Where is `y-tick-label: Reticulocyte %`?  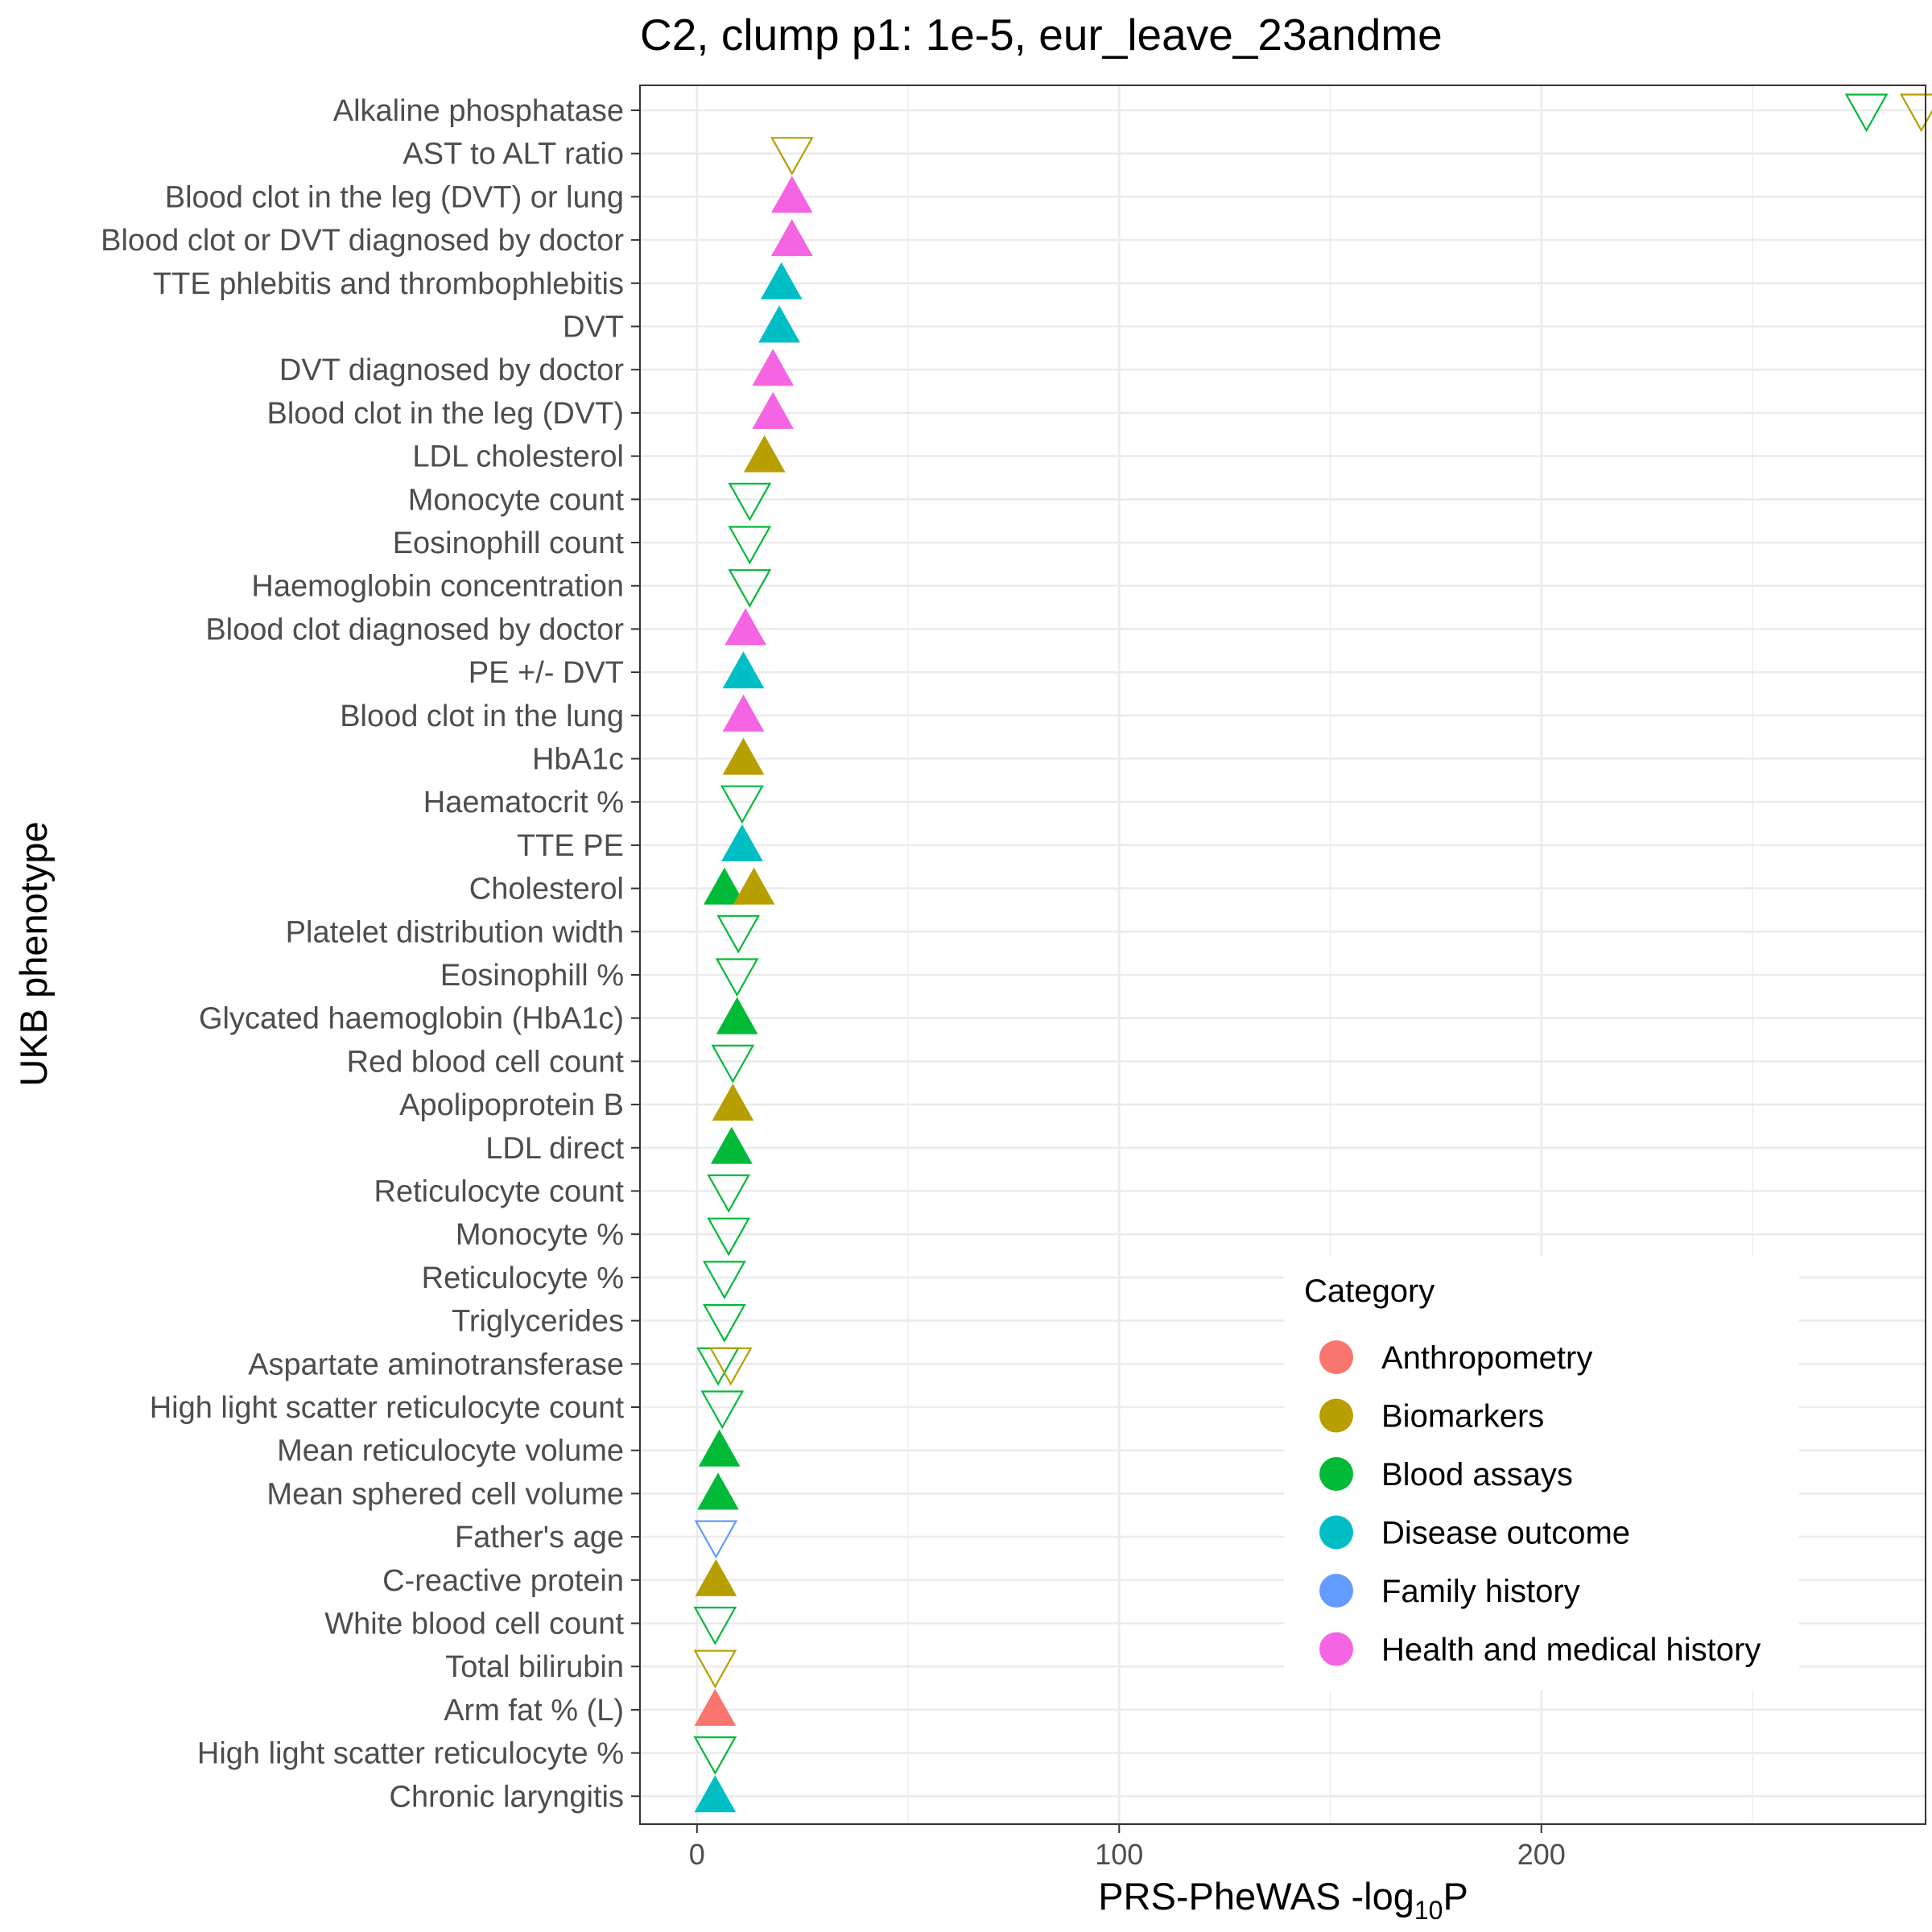
y-tick-label: Reticulocyte % is located at coordinates (523, 1278).